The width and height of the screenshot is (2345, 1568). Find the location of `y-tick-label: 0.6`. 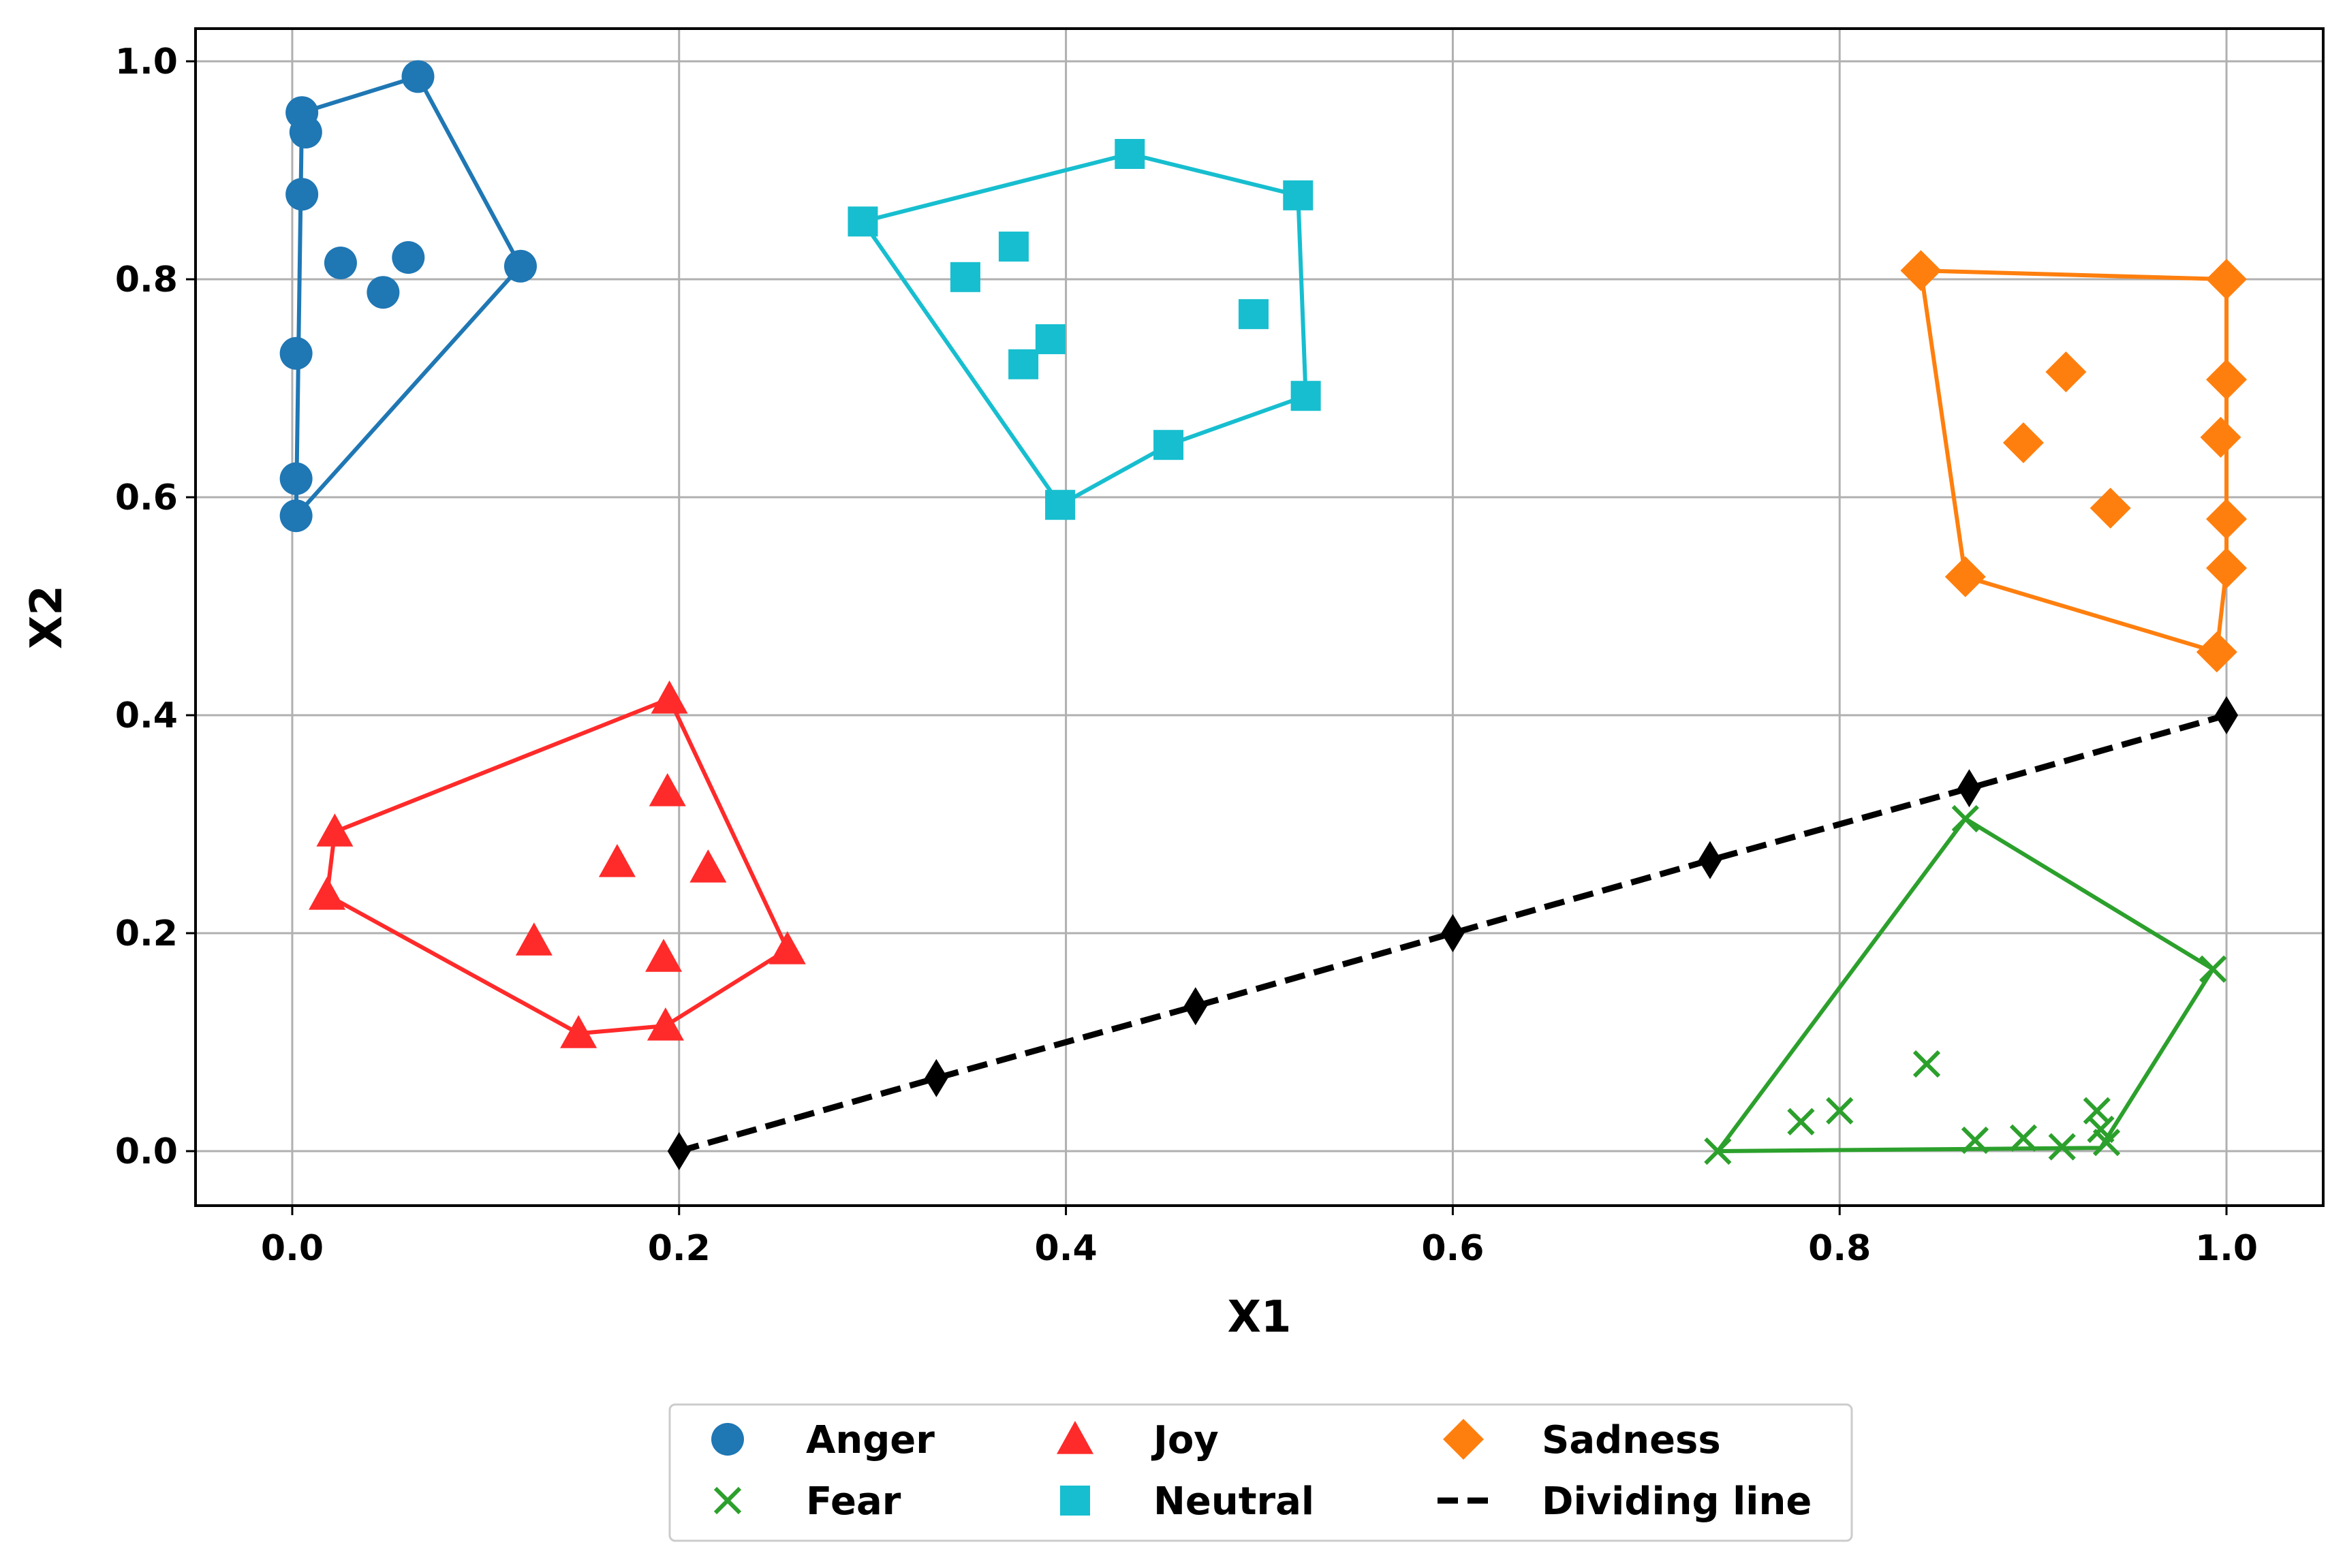

y-tick-label: 0.6 is located at coordinates (146, 497).